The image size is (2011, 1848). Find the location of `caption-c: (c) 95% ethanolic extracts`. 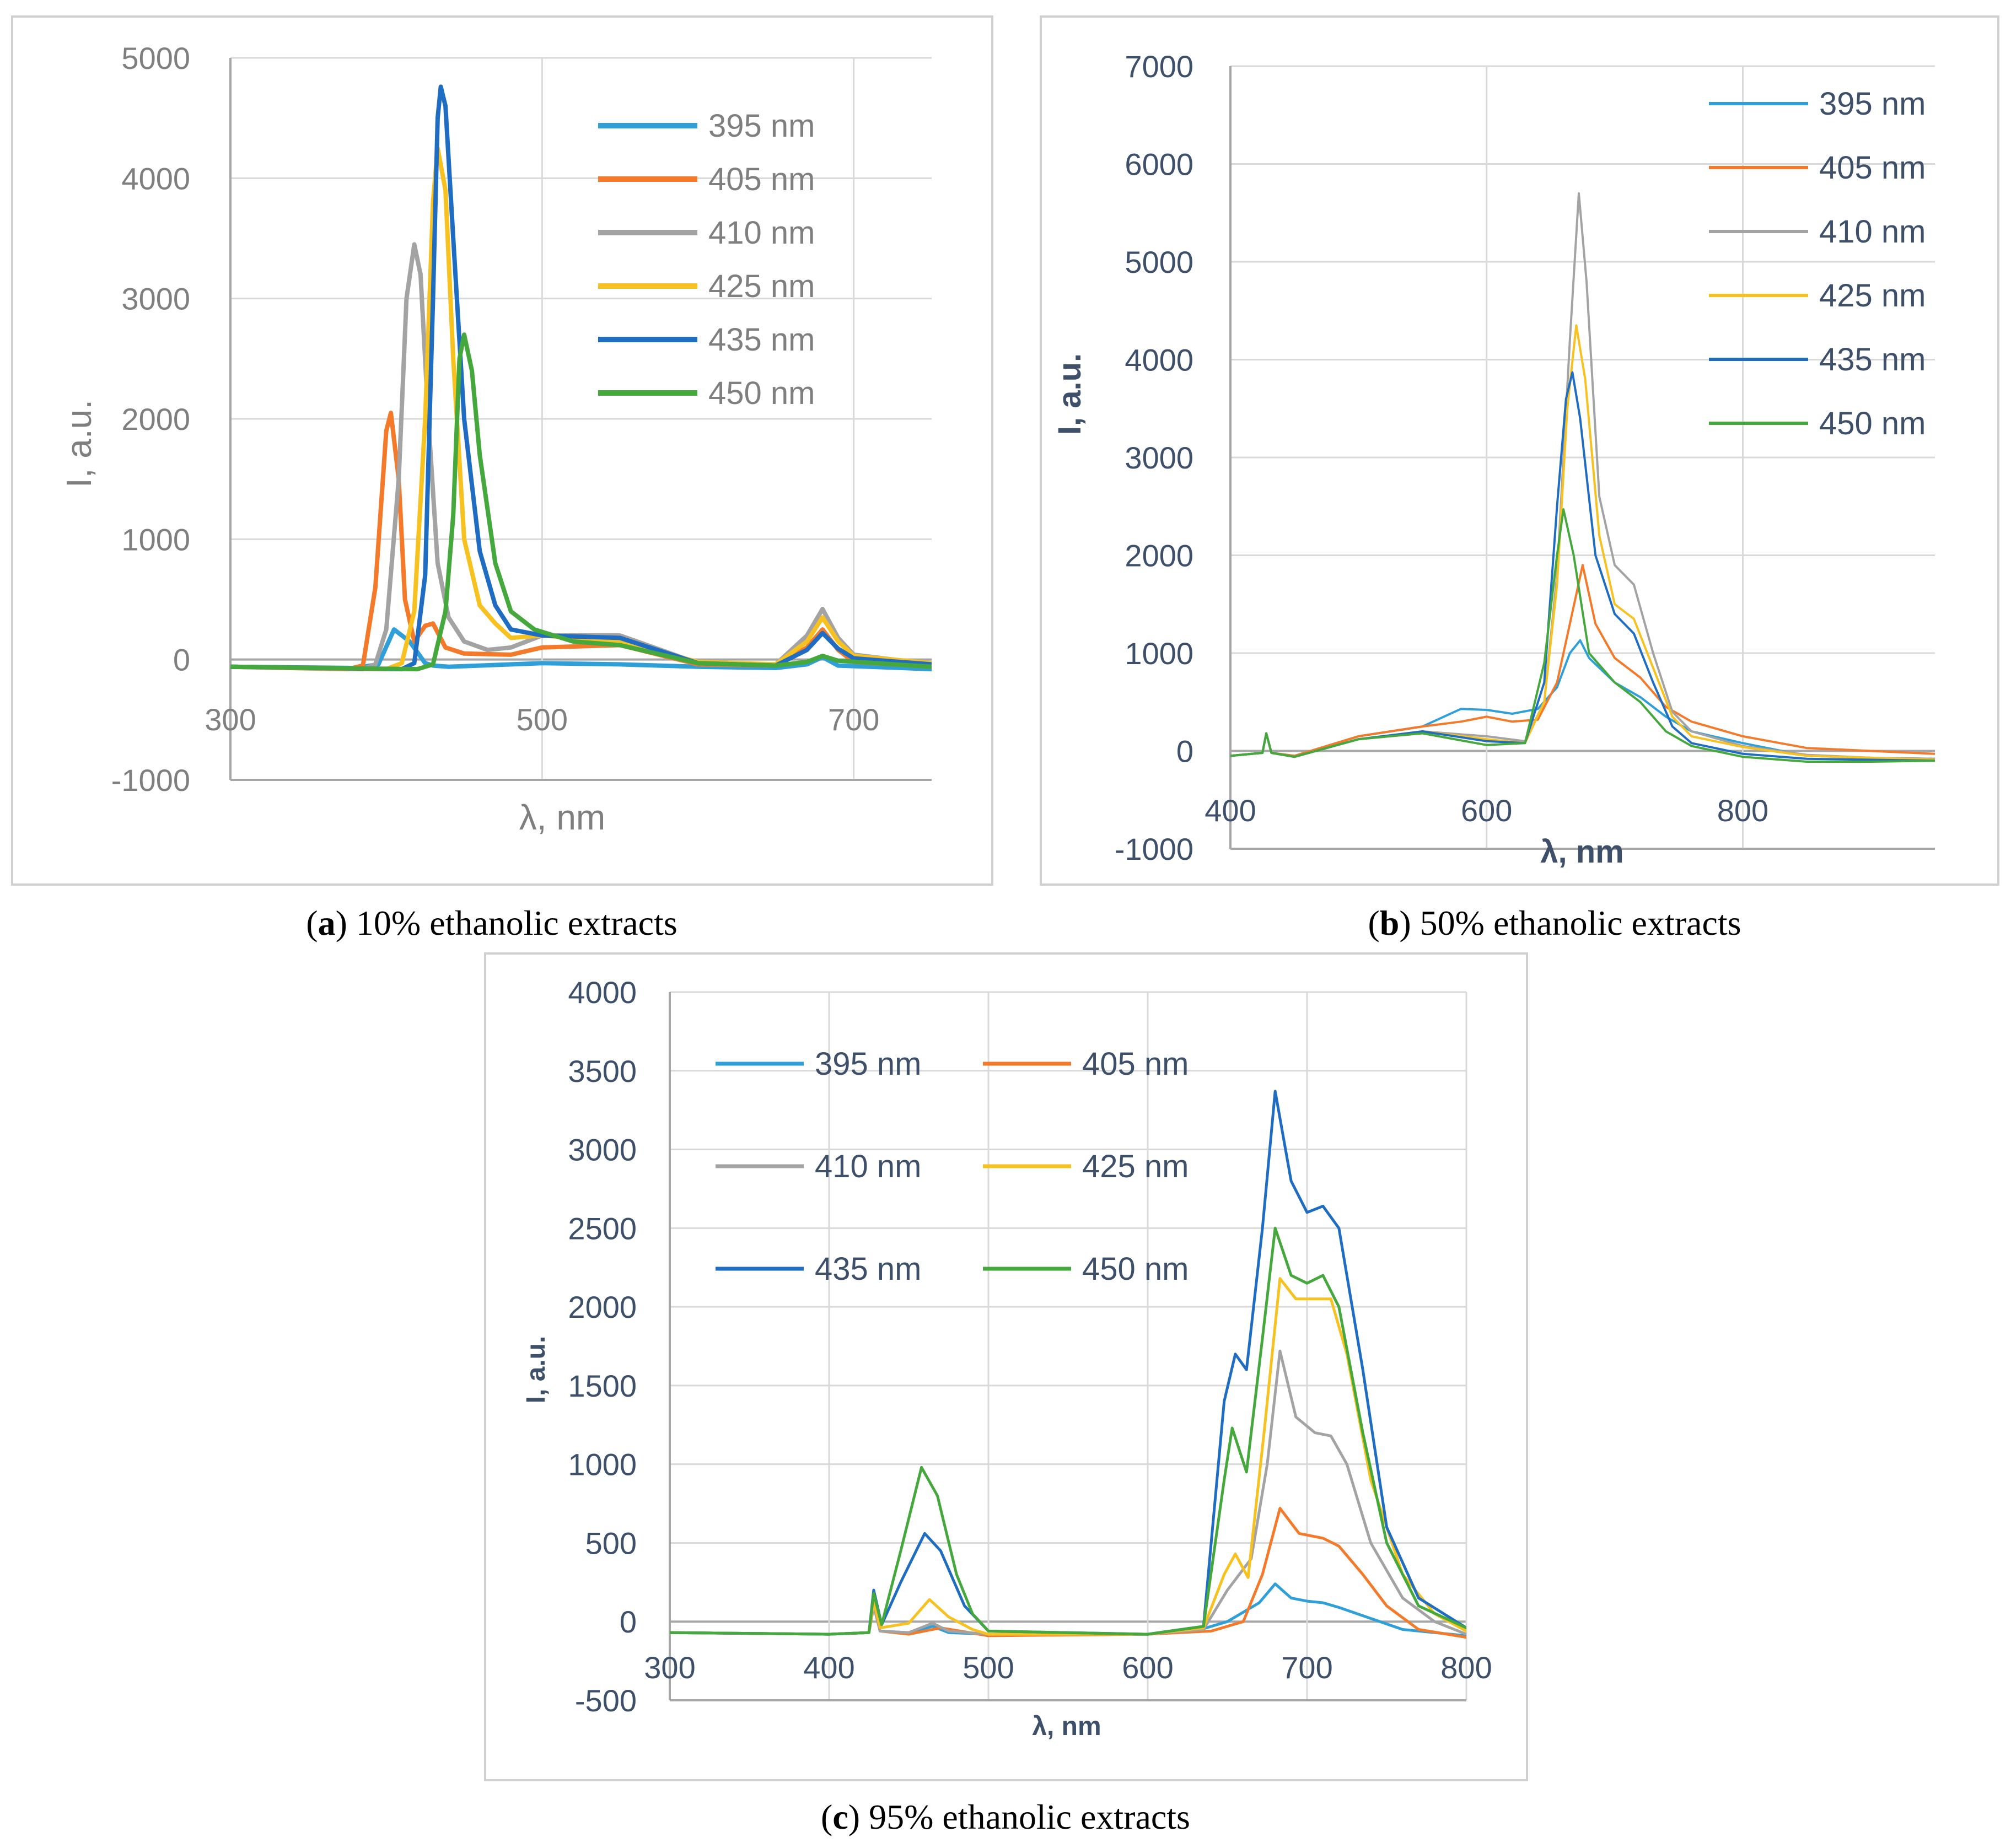

caption-c: (c) 95% ethanolic extracts is located at coordinates (1005, 1817).